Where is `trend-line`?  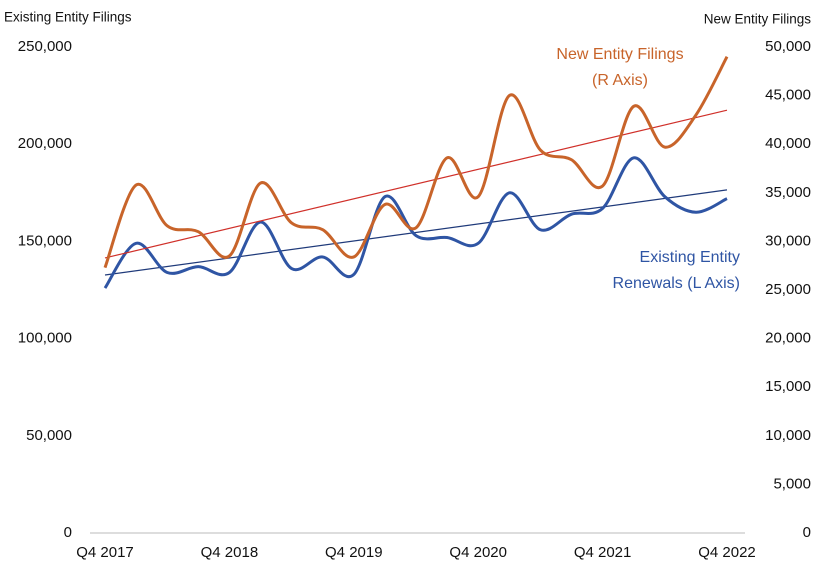 trend-line is located at coordinates (416, 232).